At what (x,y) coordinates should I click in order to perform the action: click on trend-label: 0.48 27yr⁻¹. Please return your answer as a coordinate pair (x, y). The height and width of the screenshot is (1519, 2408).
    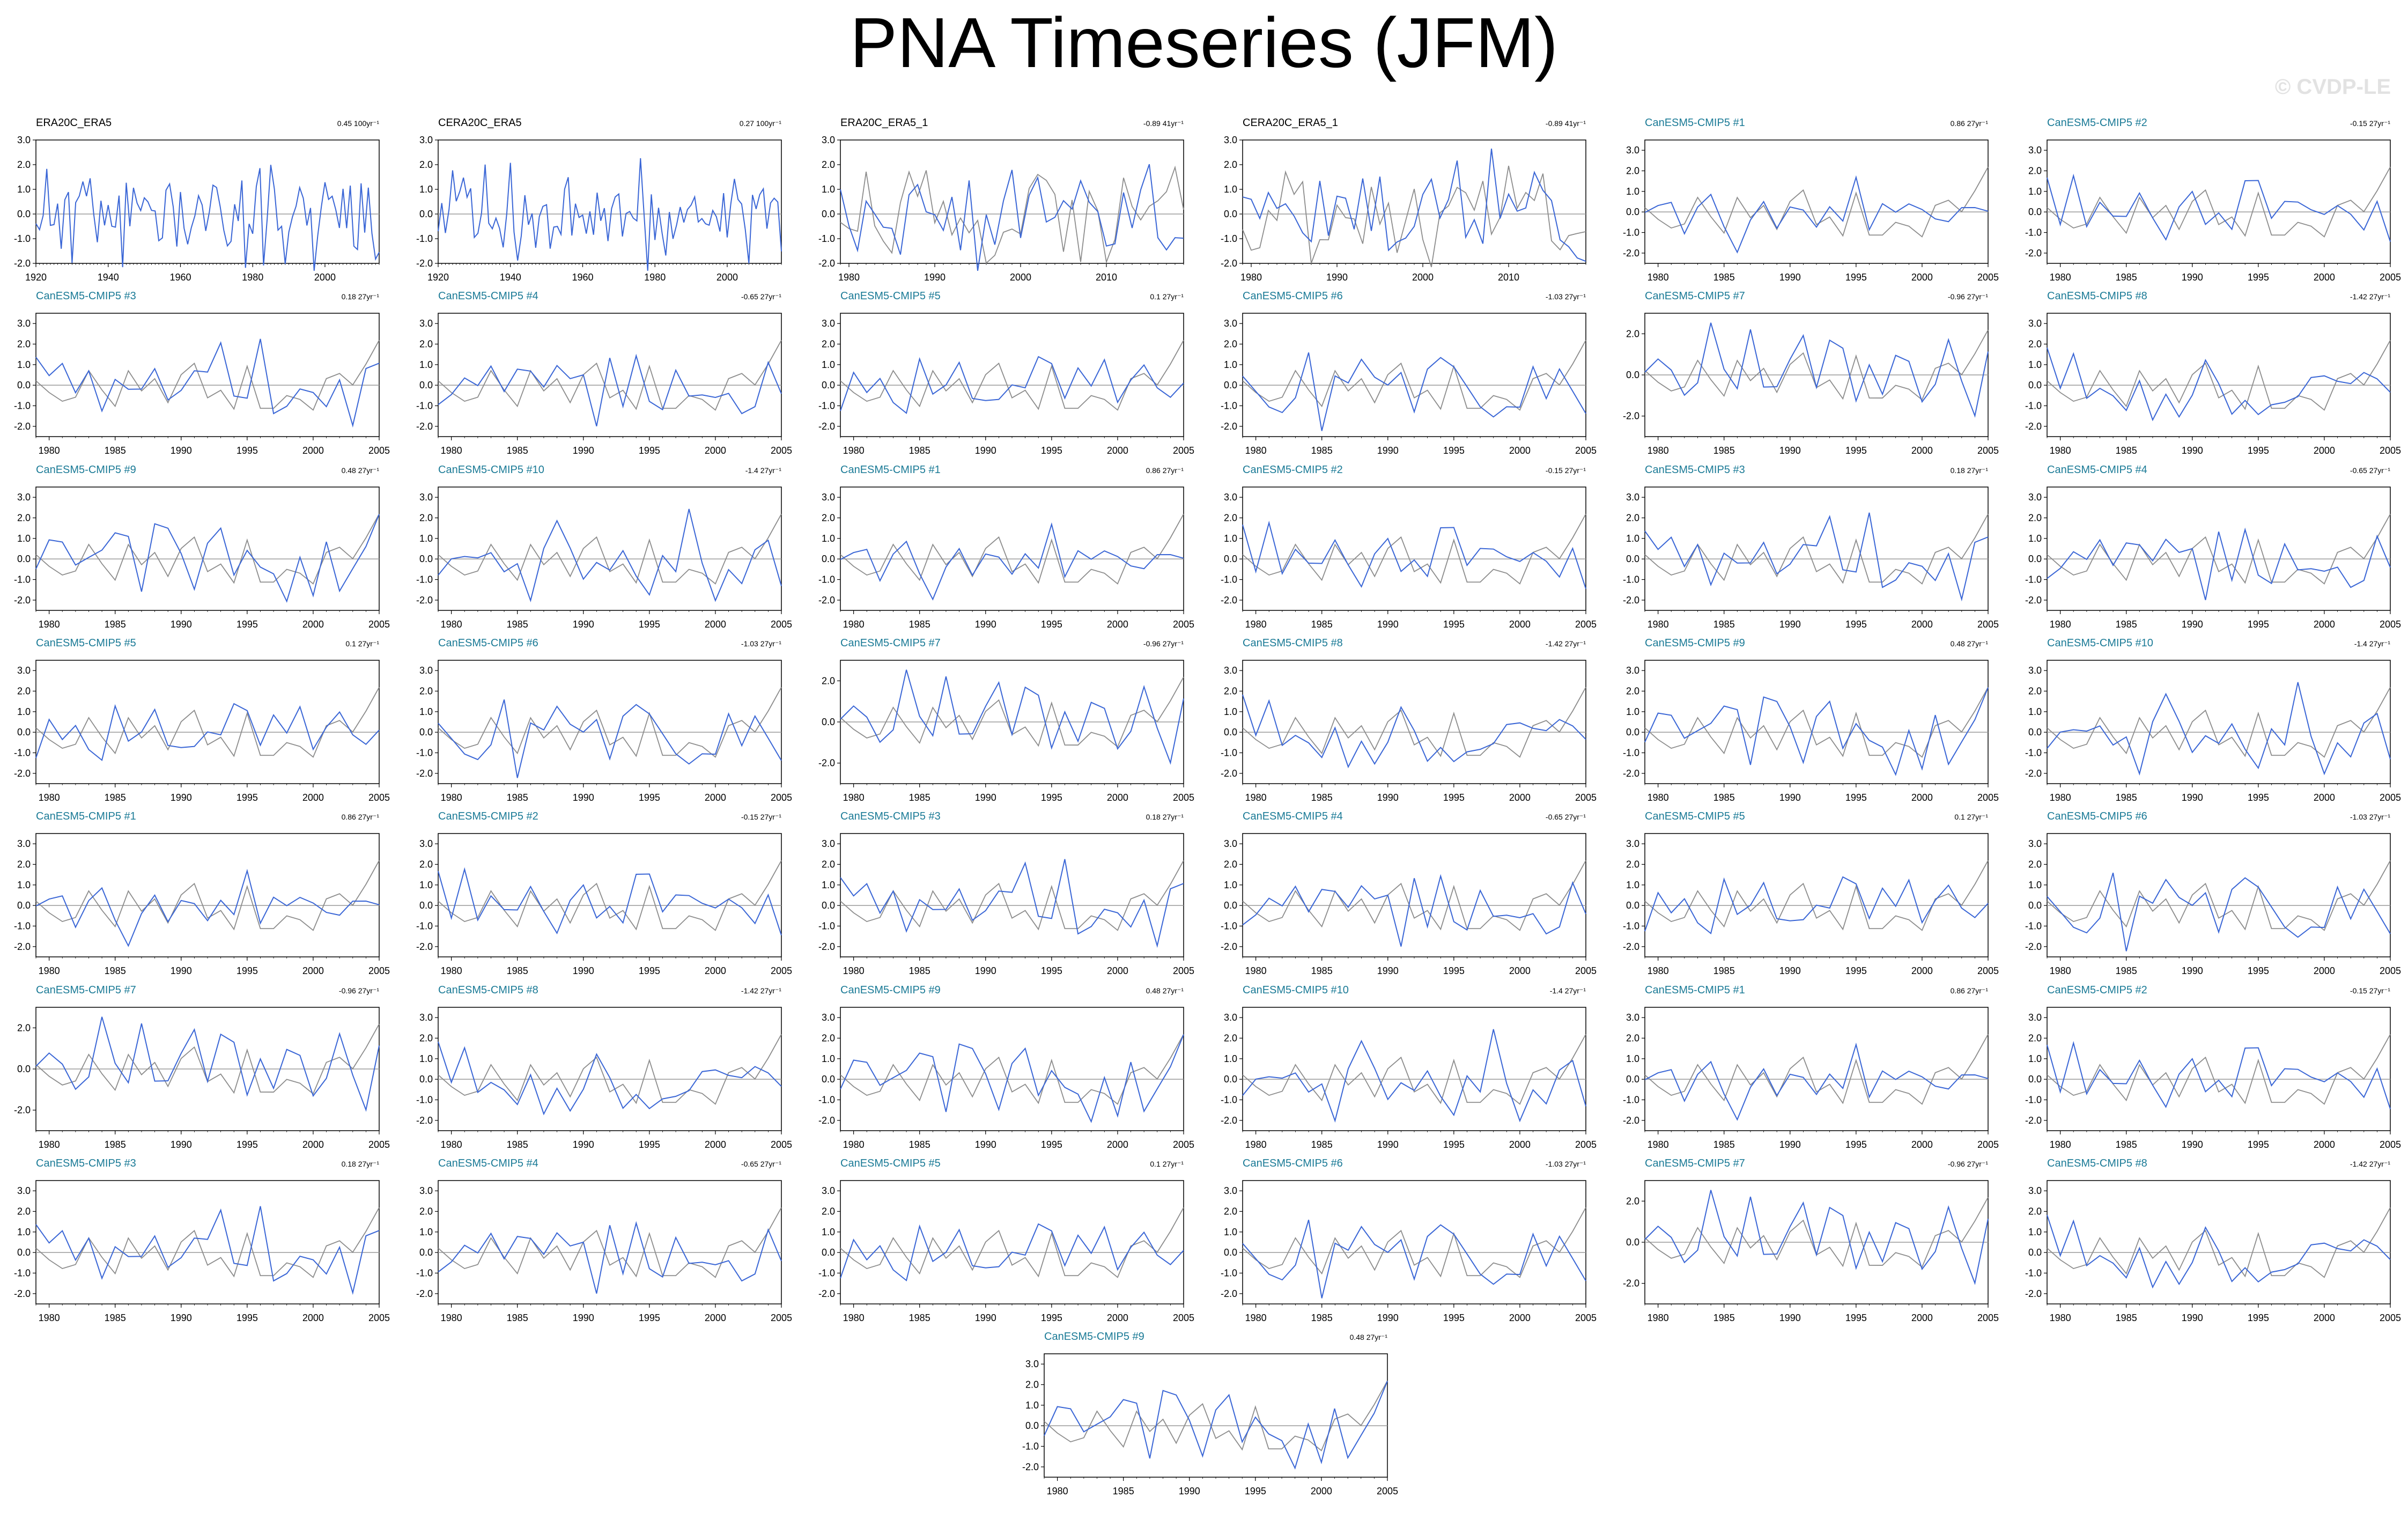
    Looking at the image, I should click on (361, 471).